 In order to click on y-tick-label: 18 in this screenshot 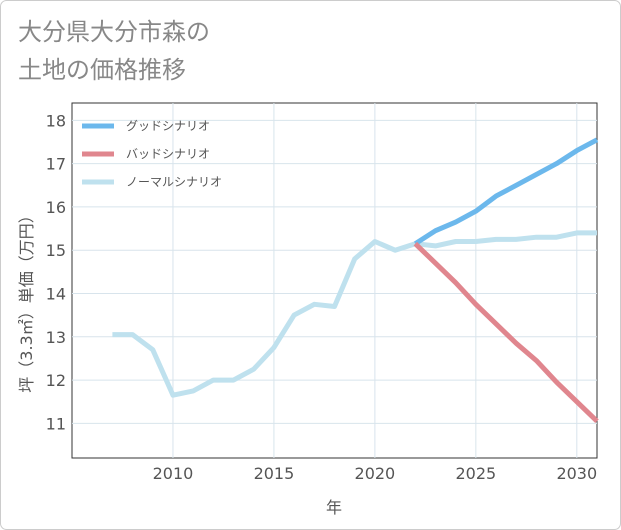, I will do `click(56, 120)`.